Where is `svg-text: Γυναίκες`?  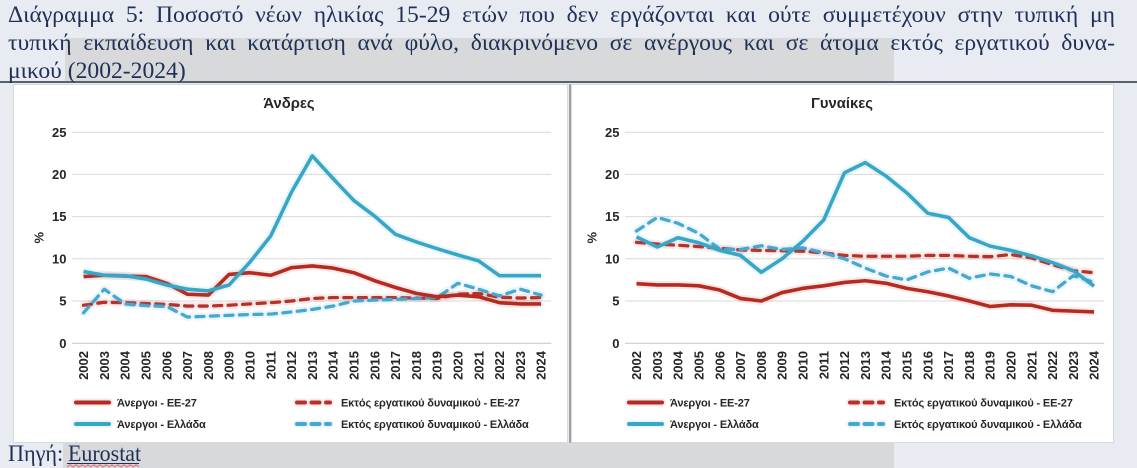
svg-text: Γυναίκες is located at coordinates (842, 104).